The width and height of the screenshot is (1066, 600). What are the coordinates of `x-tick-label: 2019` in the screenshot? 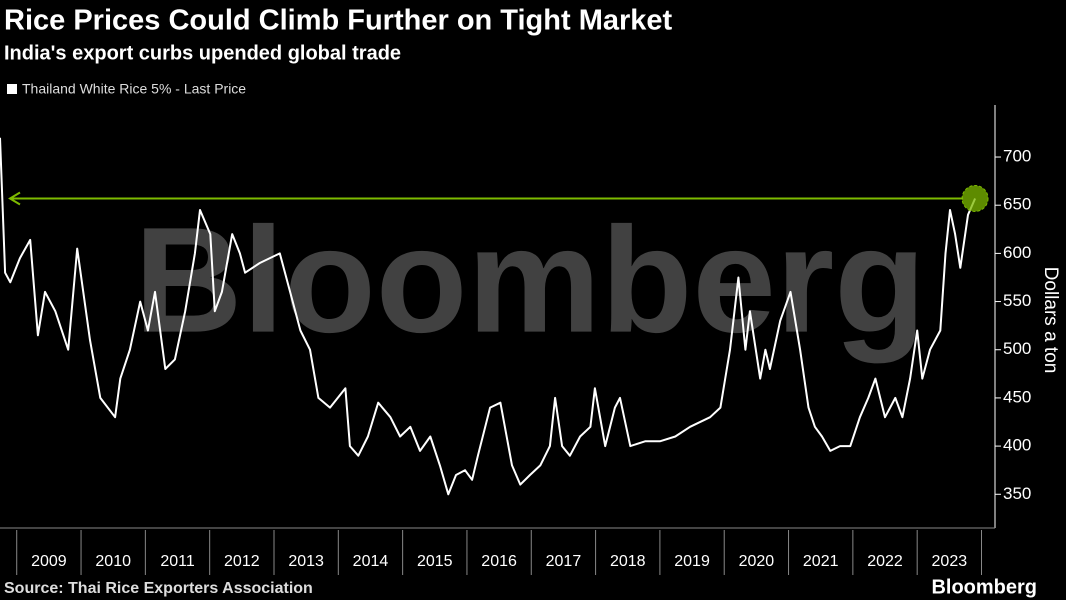 It's located at (692, 561).